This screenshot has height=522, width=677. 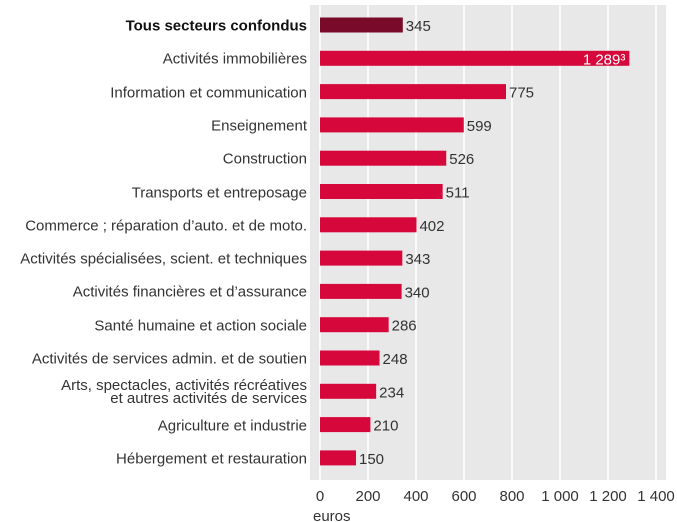 What do you see at coordinates (608, 496) in the screenshot?
I see `x-tick-label: 1 200` at bounding box center [608, 496].